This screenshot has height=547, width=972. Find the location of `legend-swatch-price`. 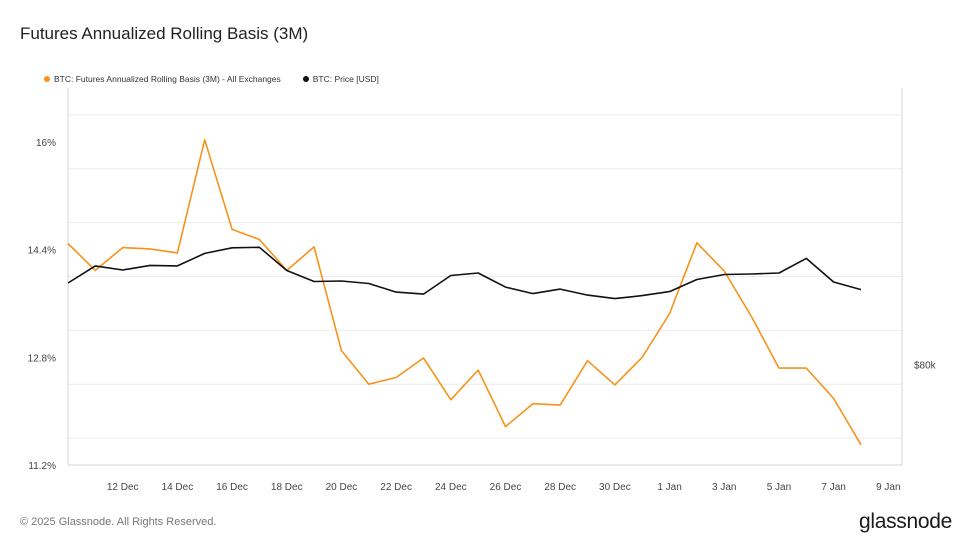

legend-swatch-price is located at coordinates (305, 79).